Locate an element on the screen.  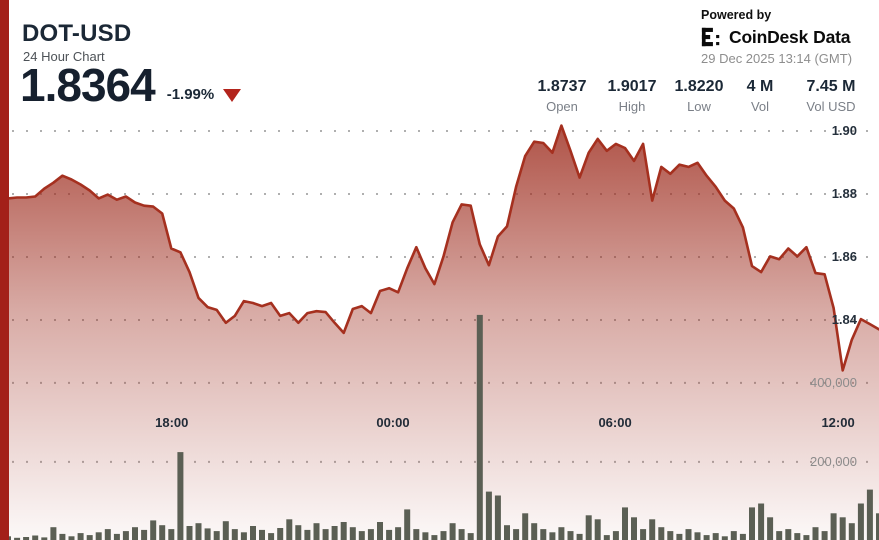
stat-low: 1.8220 Low is located at coordinates (699, 96).